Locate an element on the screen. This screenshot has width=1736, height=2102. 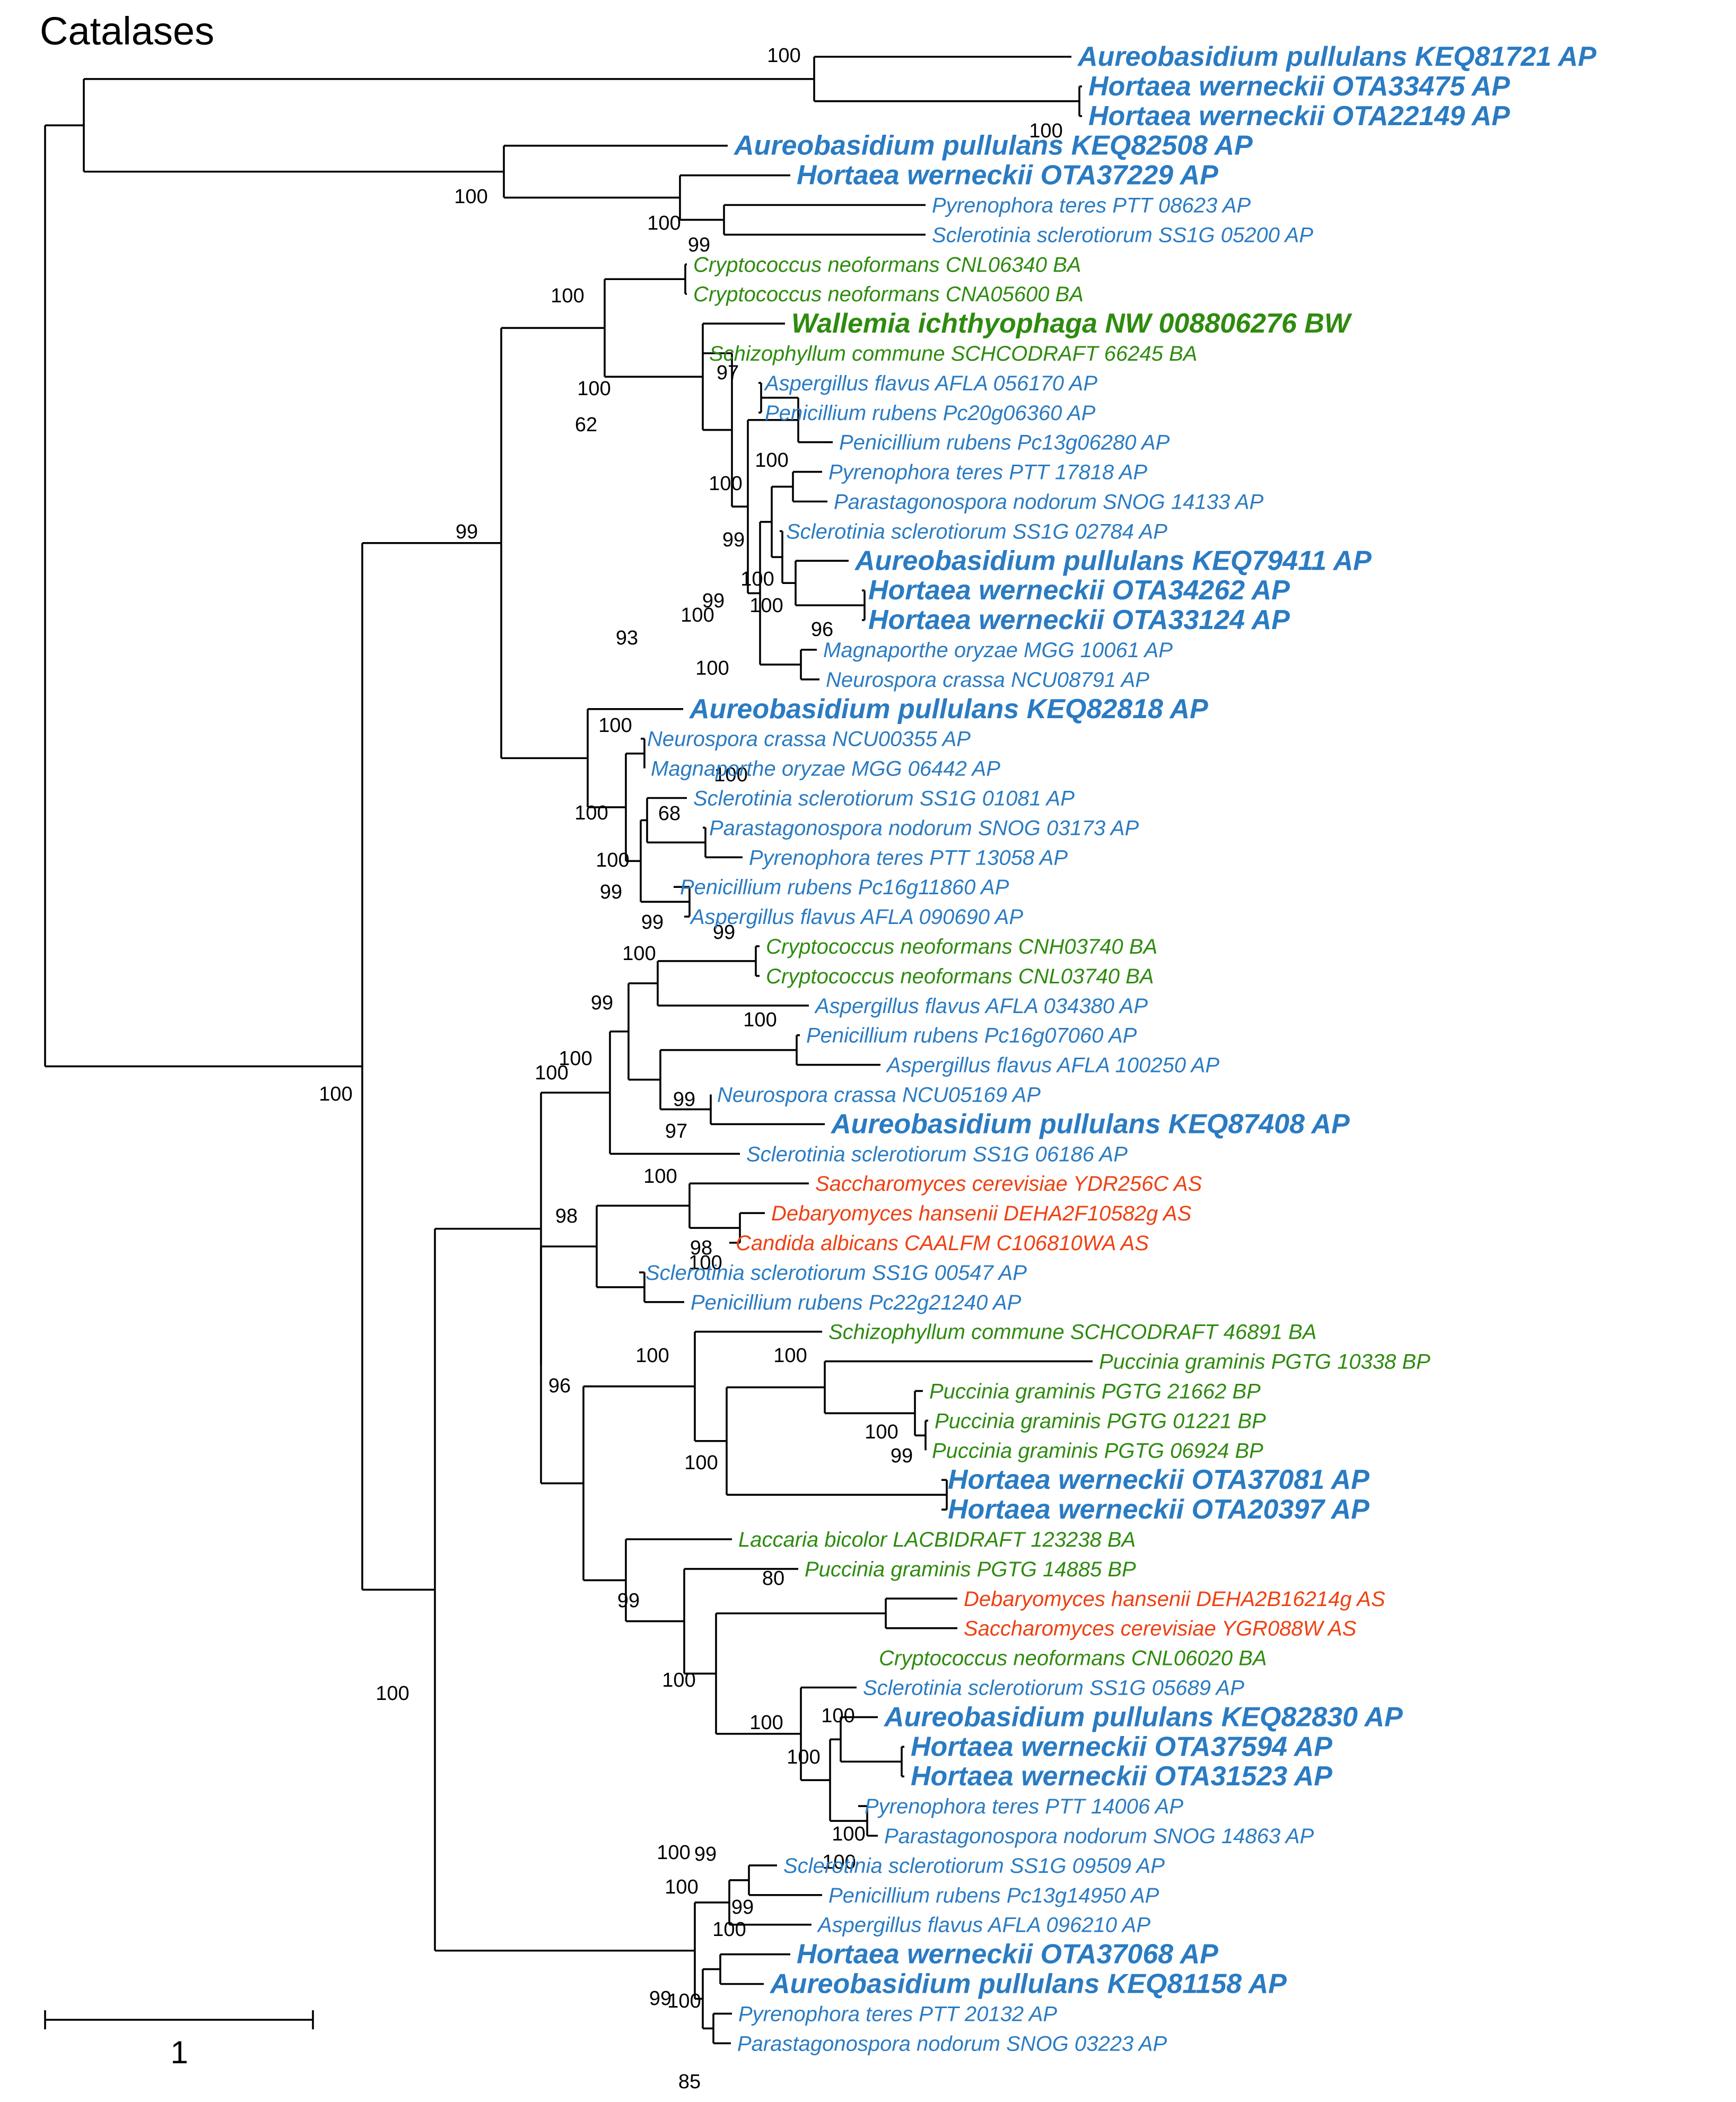
taxon-label: Sclerotinia sclerotiorum SS1G 09509 AP is located at coordinates (974, 1866).